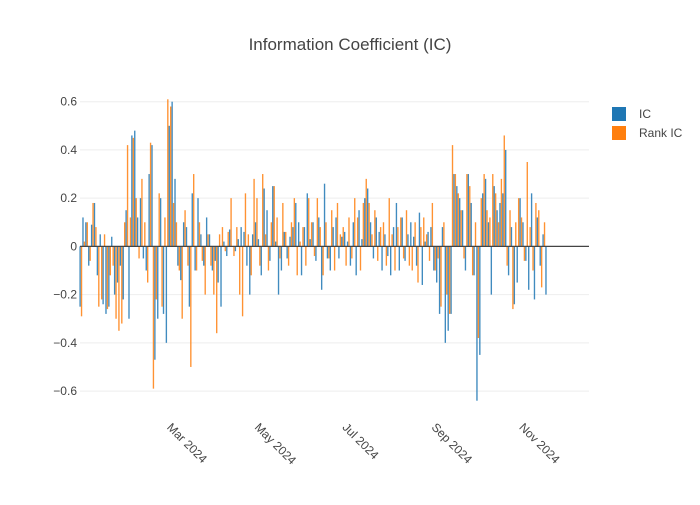 This screenshot has height=505, width=700. I want to click on legend-item-ic: IC, so click(631, 114).